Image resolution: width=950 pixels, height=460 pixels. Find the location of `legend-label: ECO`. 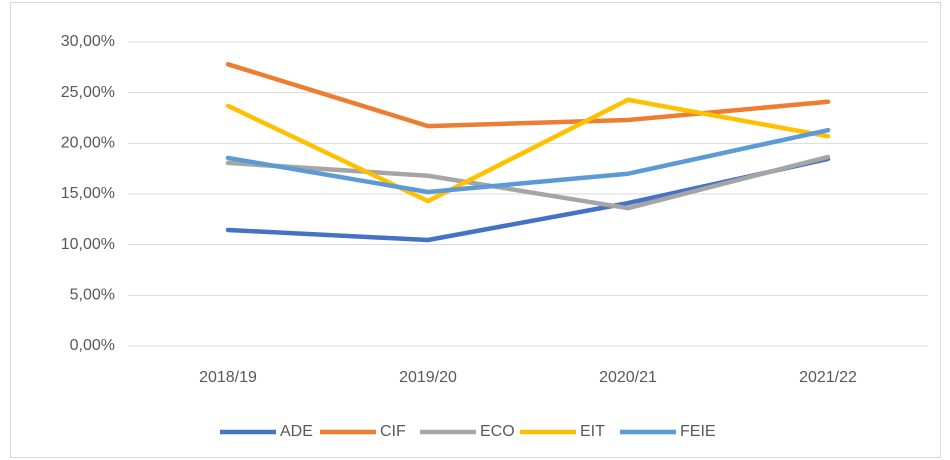

legend-label: ECO is located at coordinates (497, 431).